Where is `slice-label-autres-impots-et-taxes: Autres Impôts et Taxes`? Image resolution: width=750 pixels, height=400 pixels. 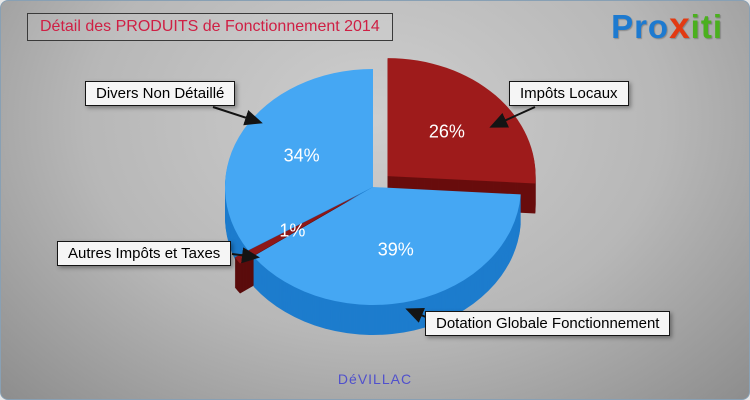 slice-label-autres-impots-et-taxes: Autres Impôts et Taxes is located at coordinates (144, 253).